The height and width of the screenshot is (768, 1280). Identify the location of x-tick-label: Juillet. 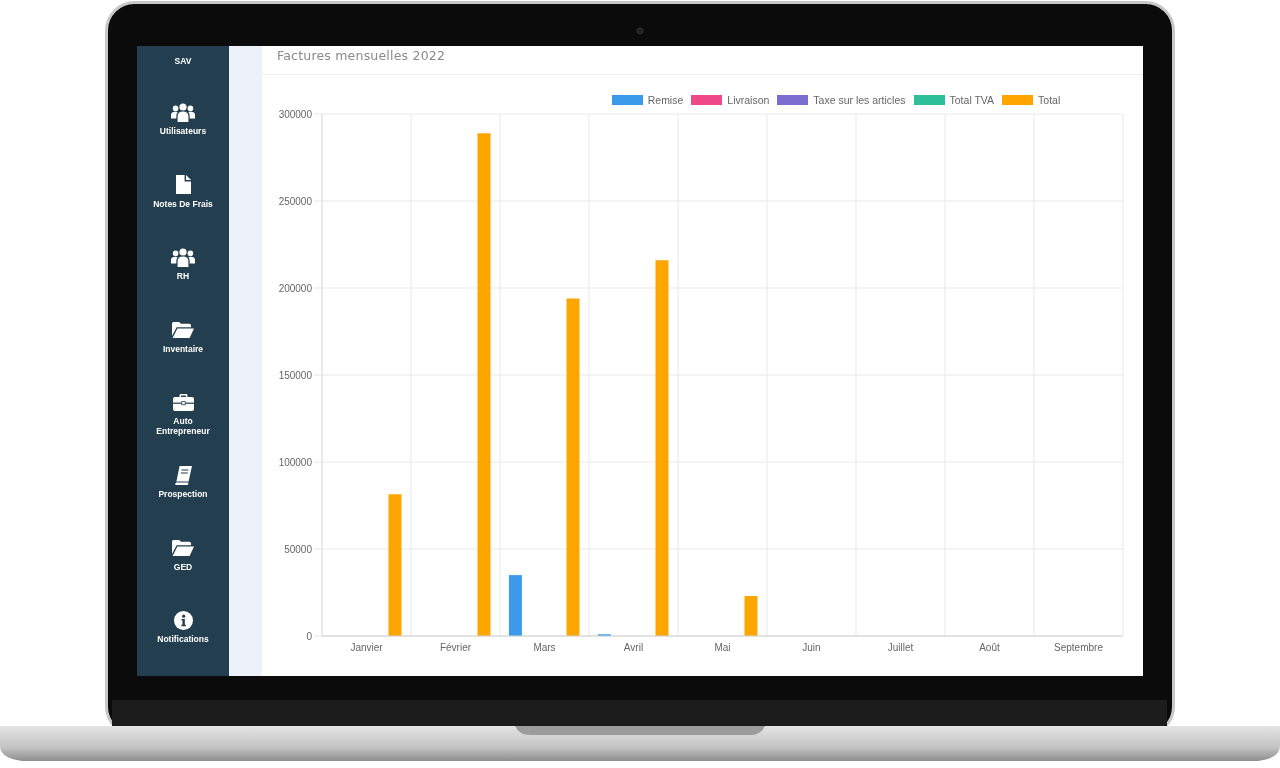
(900, 648).